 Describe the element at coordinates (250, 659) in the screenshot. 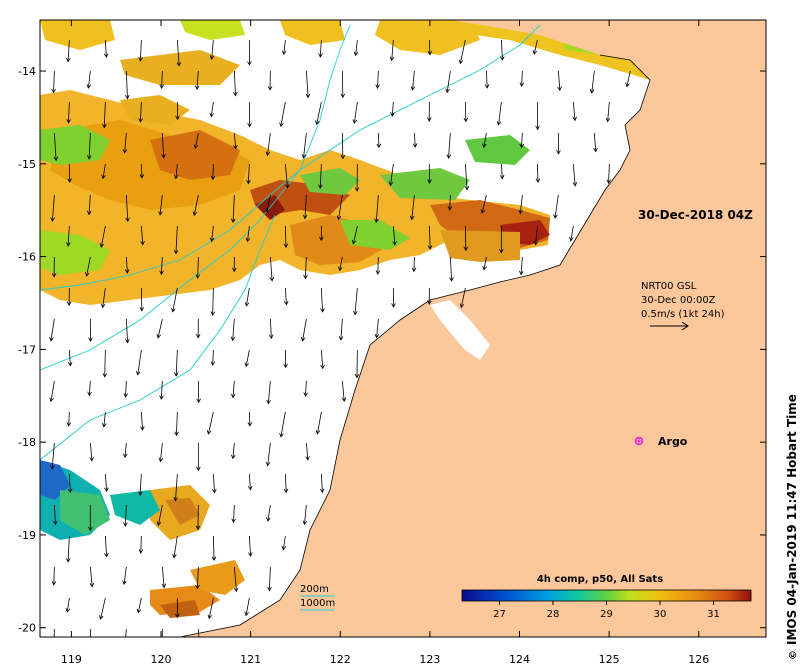

I see `lon-tick-label: 121` at that location.